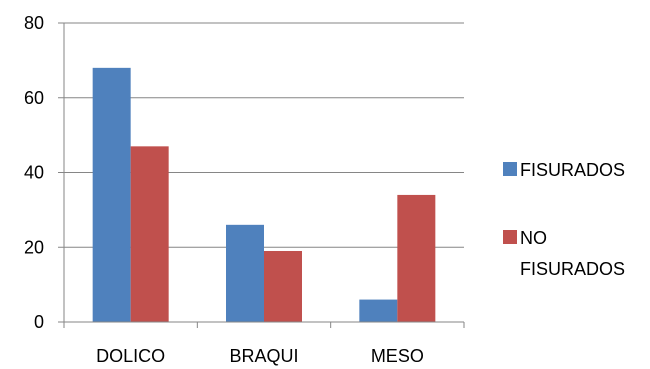 The height and width of the screenshot is (369, 650). Describe the element at coordinates (572, 170) in the screenshot. I see `legend-label: FISURADOS` at that location.